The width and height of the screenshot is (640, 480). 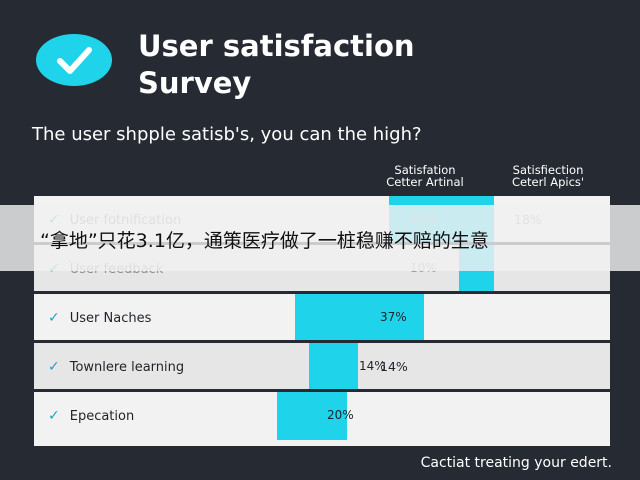 I want to click on column-header-2-line2: Ceterl Apics', so click(x=548, y=182).